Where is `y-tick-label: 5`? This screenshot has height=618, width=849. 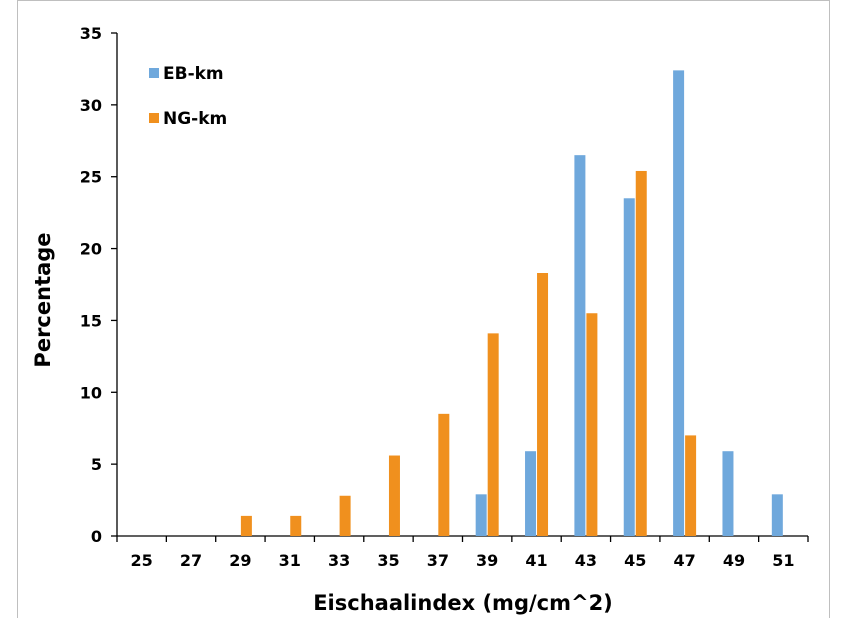
y-tick-label: 5 is located at coordinates (96, 464).